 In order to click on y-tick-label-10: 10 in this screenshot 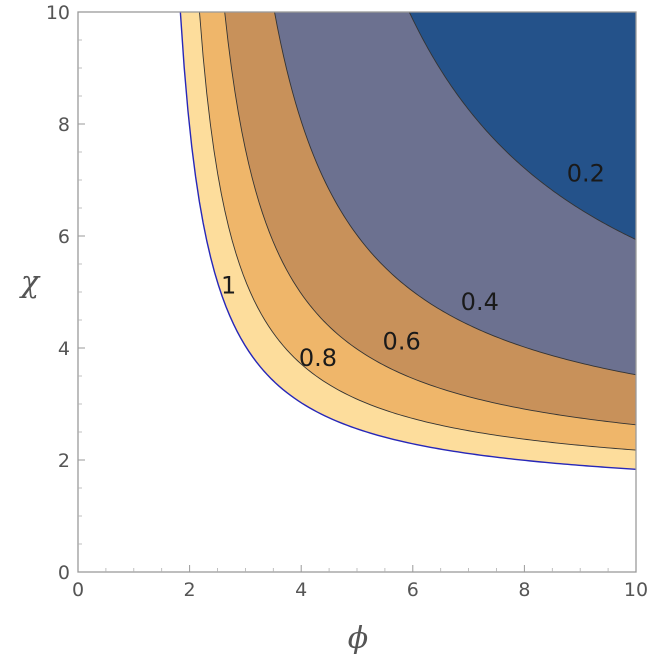, I will do `click(58, 13)`.